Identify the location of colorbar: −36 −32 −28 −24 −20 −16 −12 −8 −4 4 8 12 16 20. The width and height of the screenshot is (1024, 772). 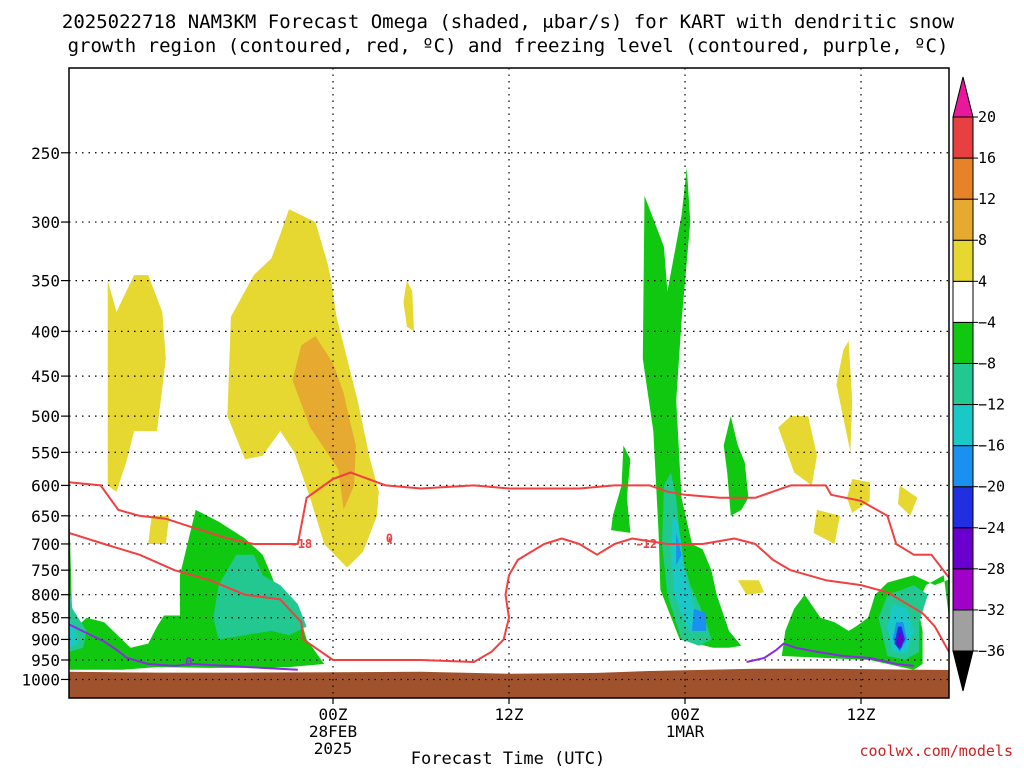
(978, 384).